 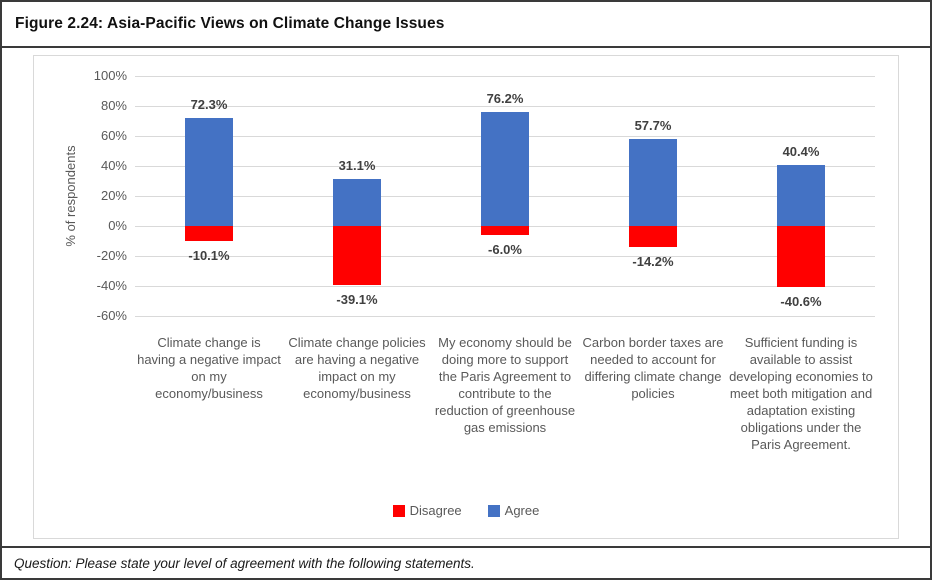 What do you see at coordinates (113, 105) in the screenshot?
I see `y-tick-label: 80%` at bounding box center [113, 105].